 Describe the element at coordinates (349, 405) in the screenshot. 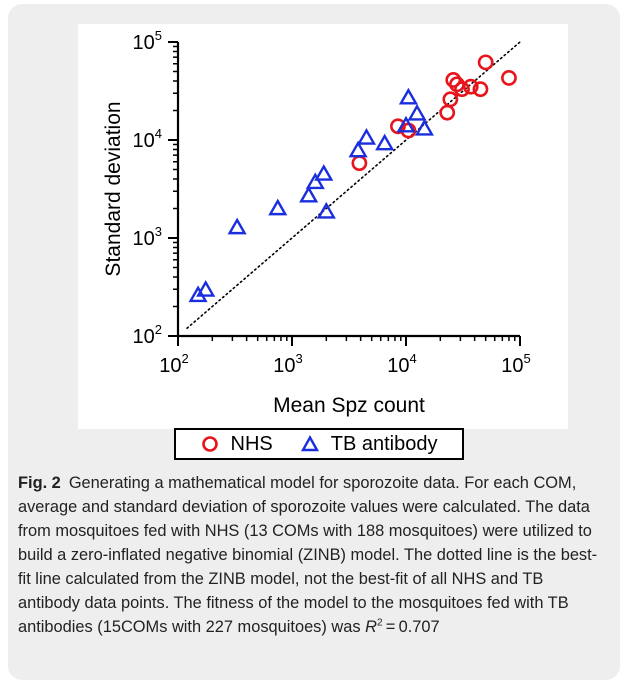

I see `x-axis-label: Mean Spz count` at that location.